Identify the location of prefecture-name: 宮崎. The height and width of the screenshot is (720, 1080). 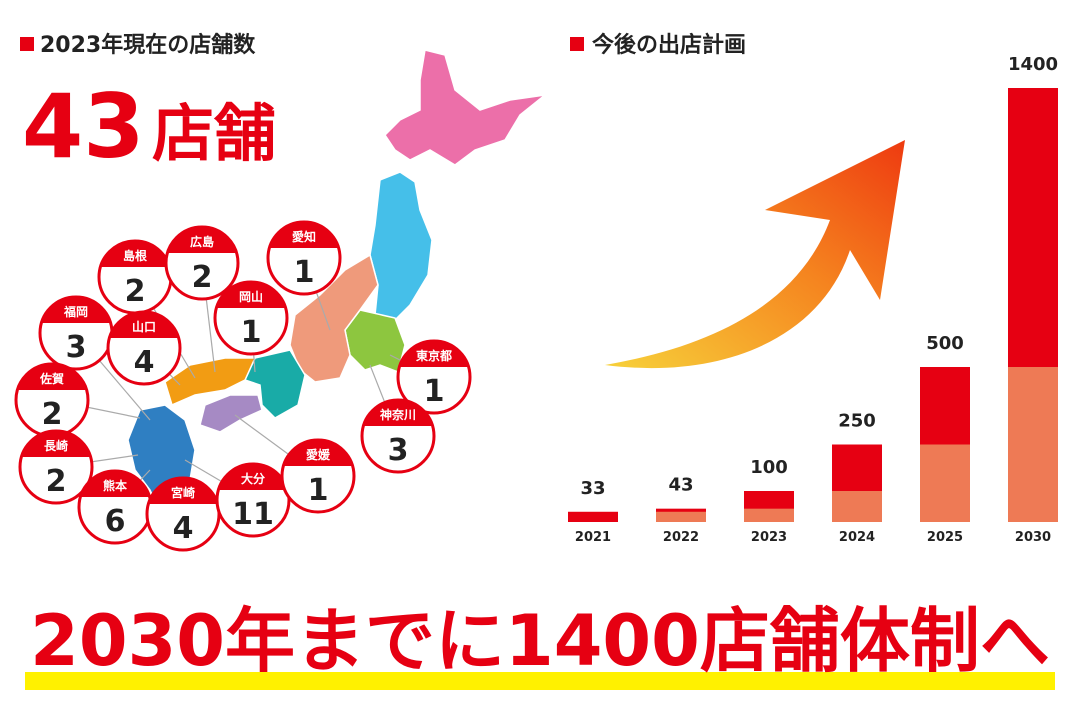
(183, 492).